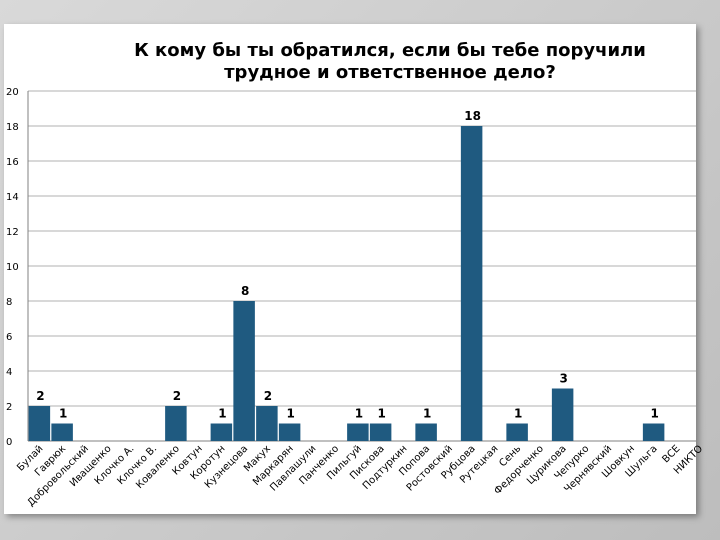  I want to click on y-tick-label: 12, so click(12, 232).